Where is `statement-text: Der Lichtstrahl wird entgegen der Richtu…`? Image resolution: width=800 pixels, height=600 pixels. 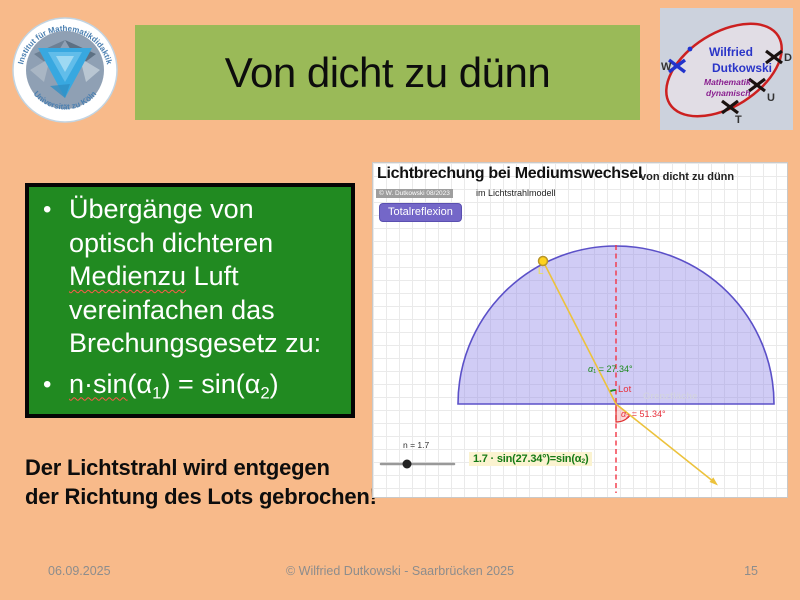
statement-text: Der Lichtstrahl wird entgegen der Richtu… is located at coordinates (201, 482).